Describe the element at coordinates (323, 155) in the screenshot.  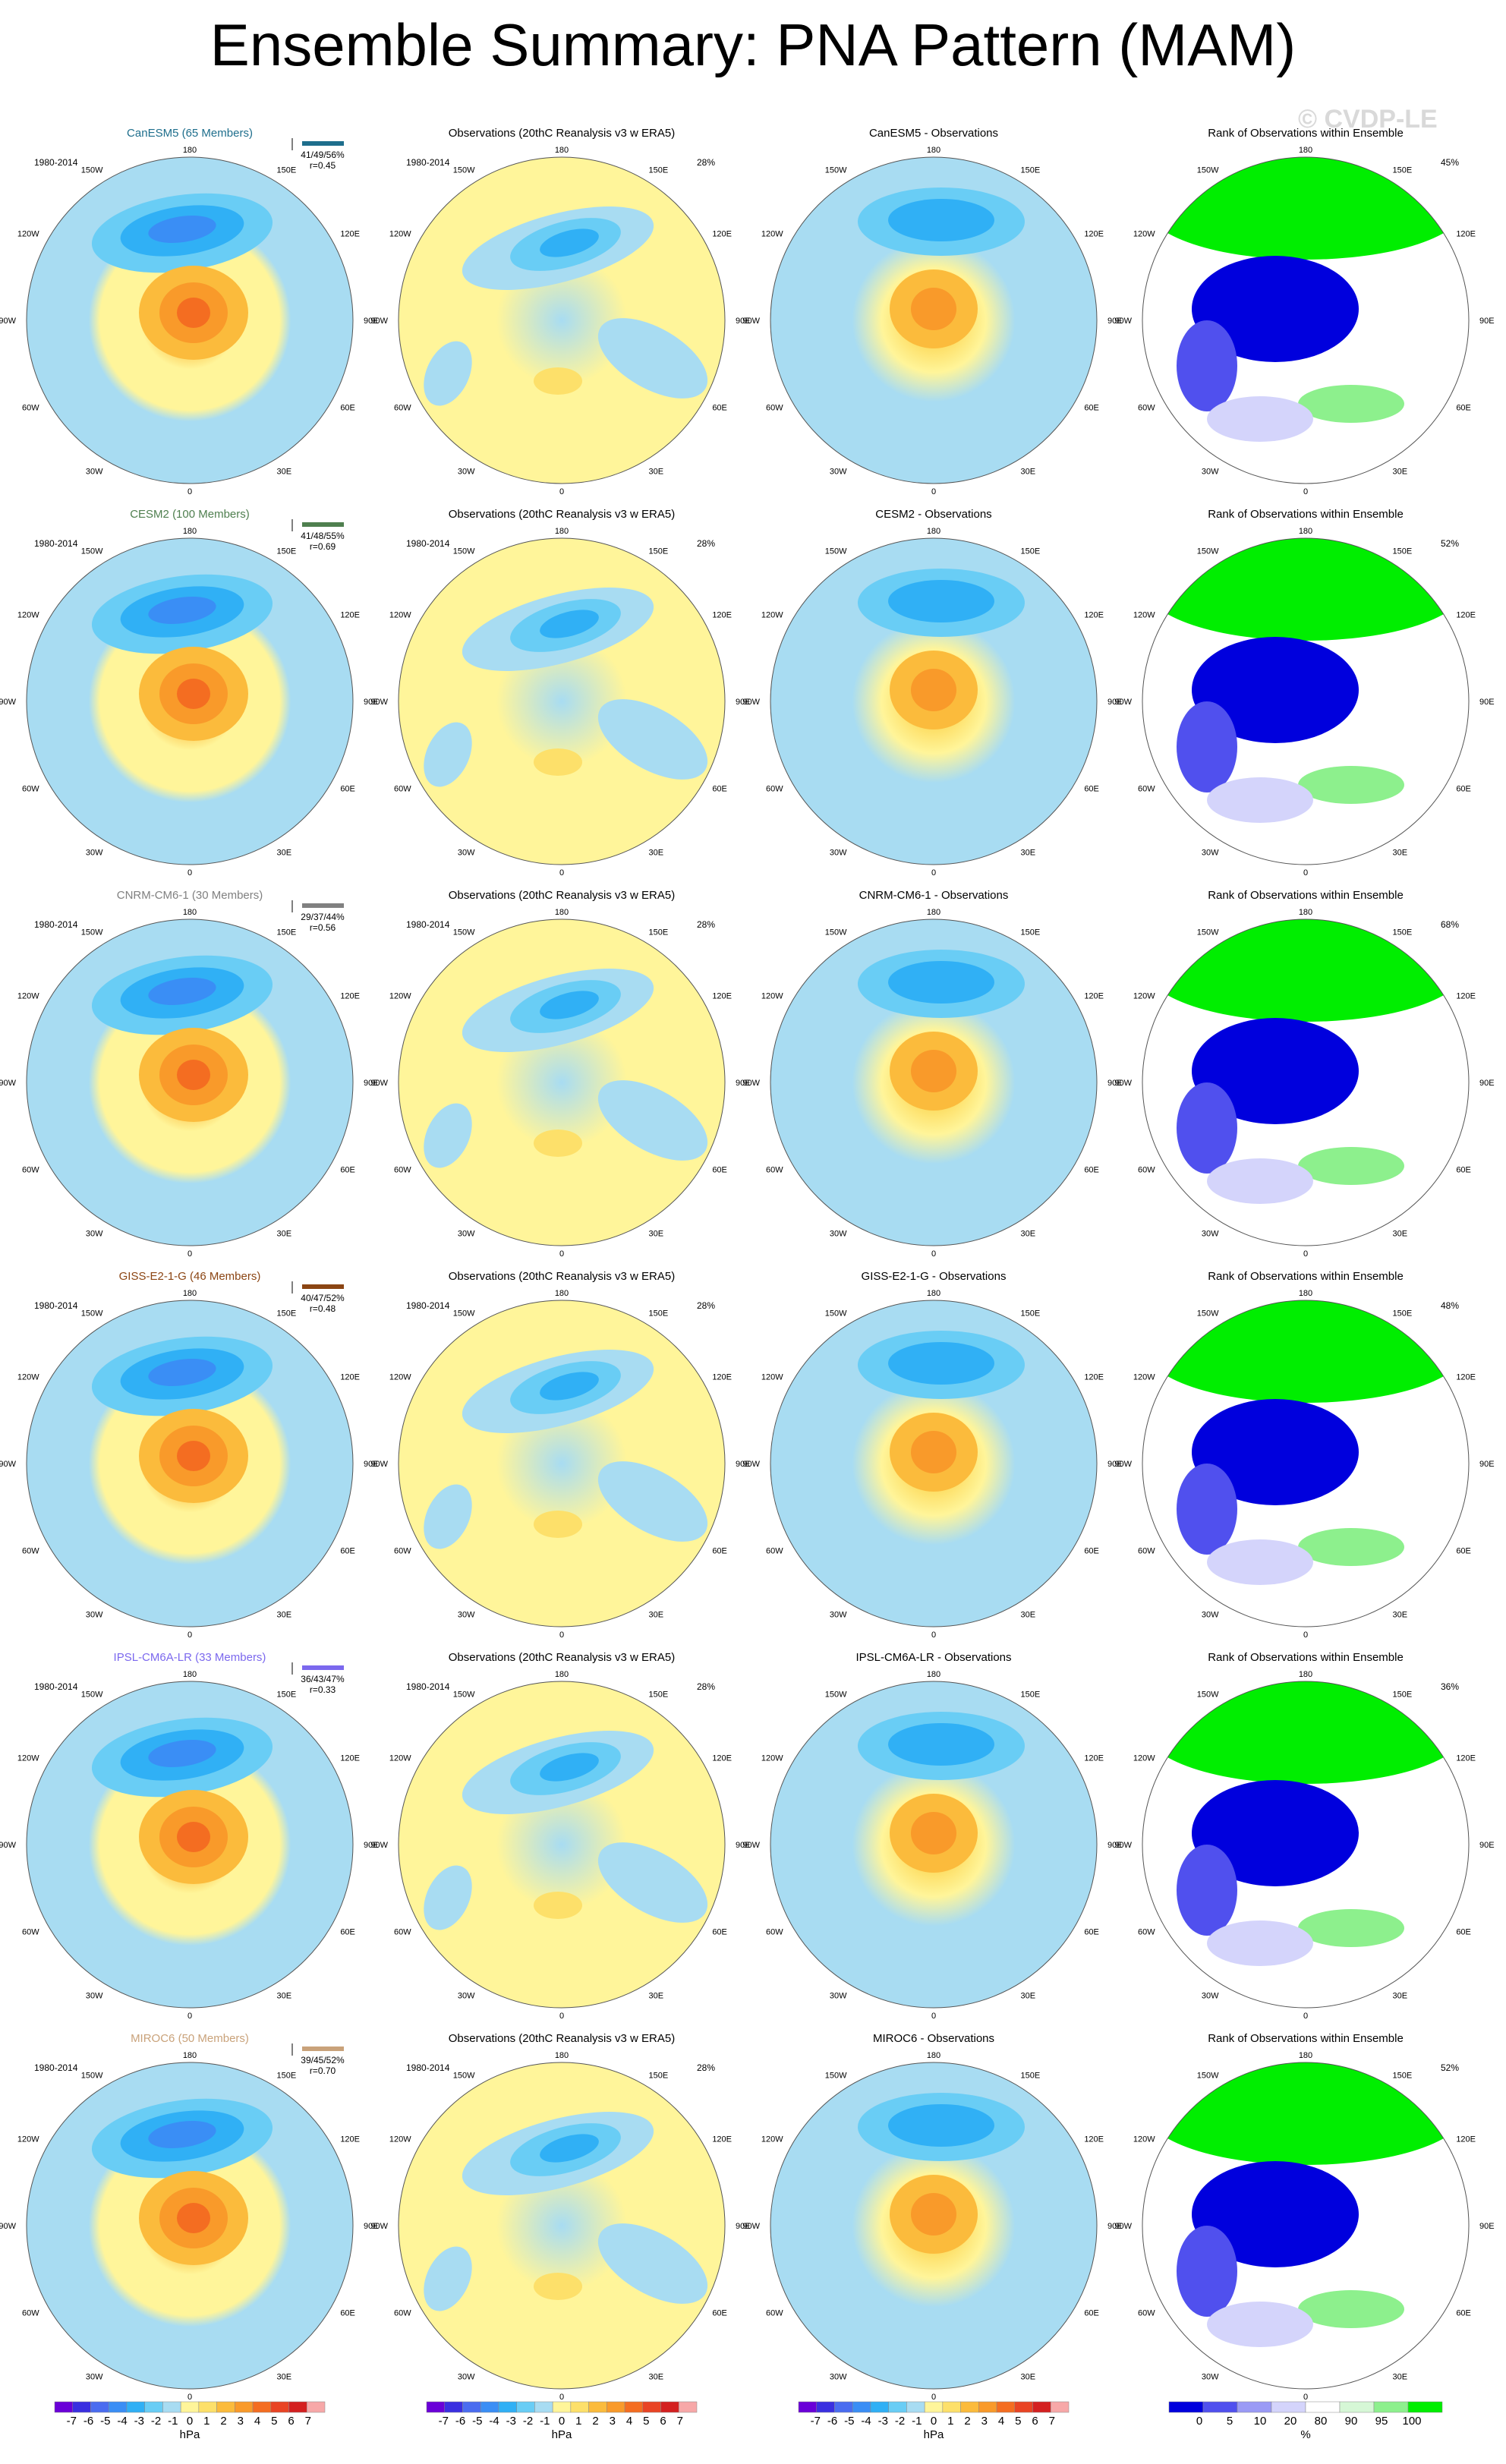
I see `pct-stats: 41/49/56%` at that location.